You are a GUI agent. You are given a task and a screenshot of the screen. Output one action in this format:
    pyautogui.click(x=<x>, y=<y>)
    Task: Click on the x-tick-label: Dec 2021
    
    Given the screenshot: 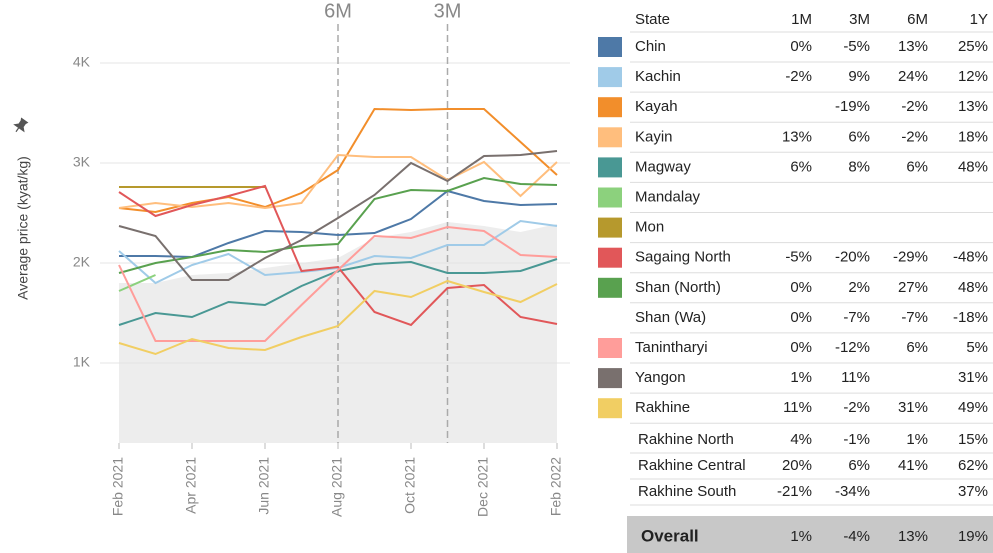 What is the action you would take?
    pyautogui.click(x=483, y=487)
    